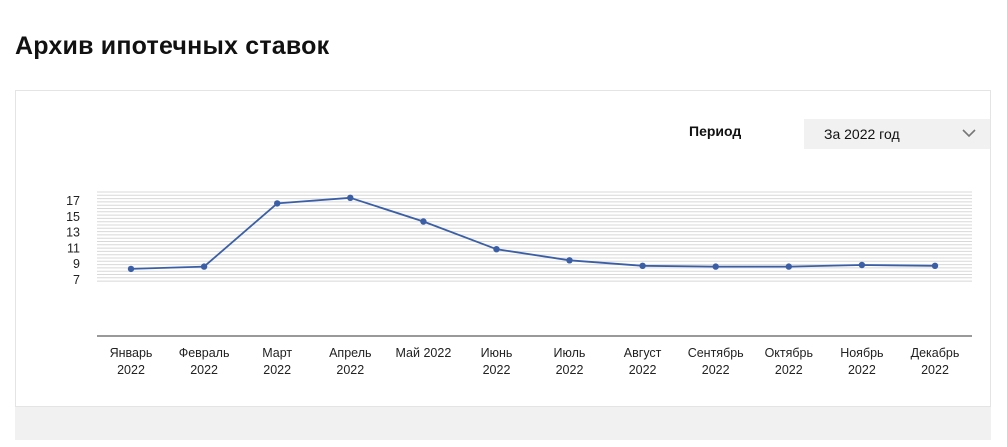 Image resolution: width=1007 pixels, height=447 pixels. I want to click on chevron-down-icon, so click(969, 133).